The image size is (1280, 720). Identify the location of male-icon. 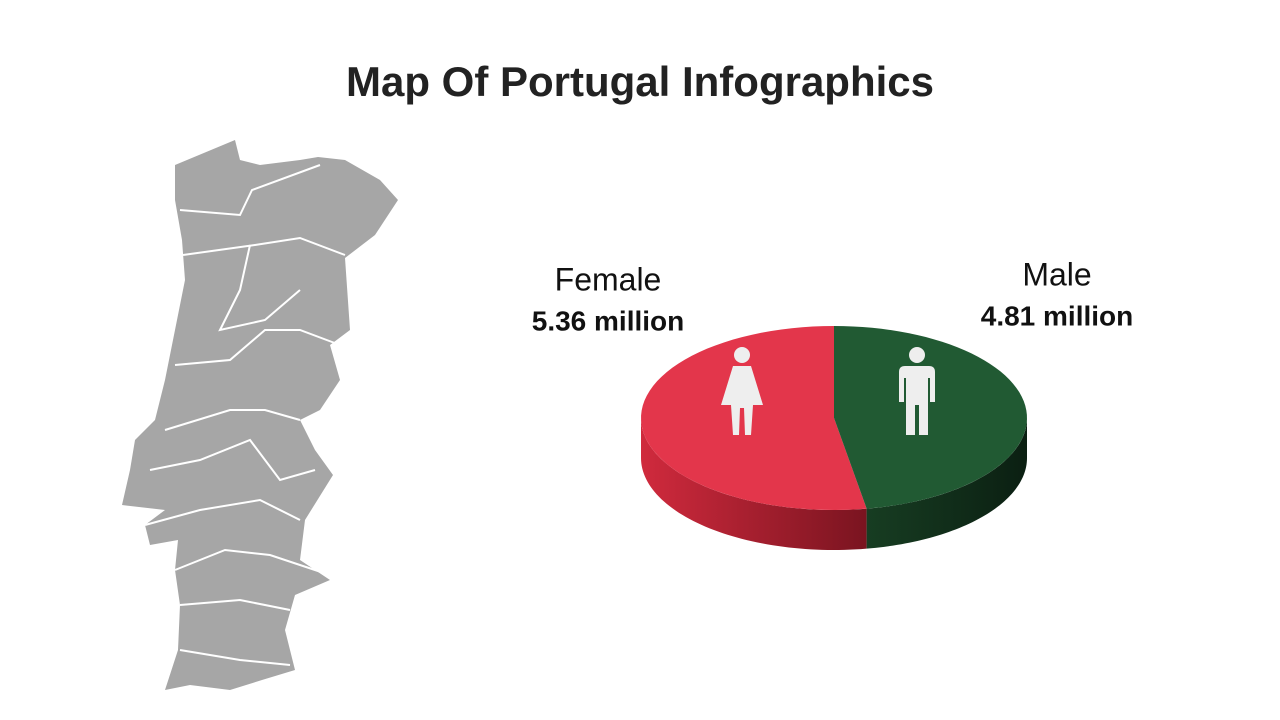
(917, 391).